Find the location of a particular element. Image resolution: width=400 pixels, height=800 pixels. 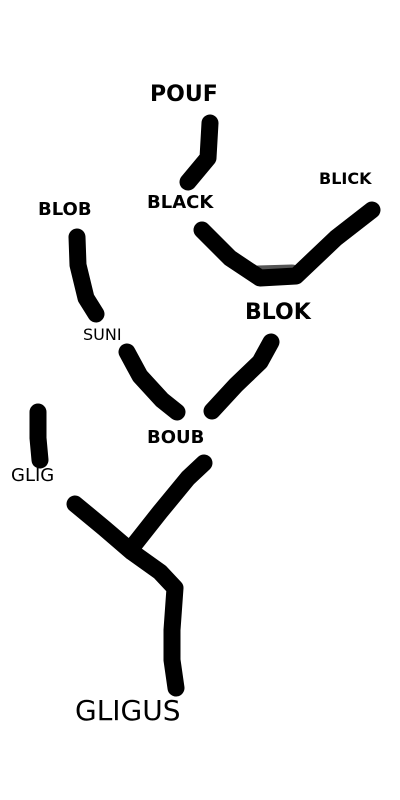

stroke-suni-boub is located at coordinates (152, 382).